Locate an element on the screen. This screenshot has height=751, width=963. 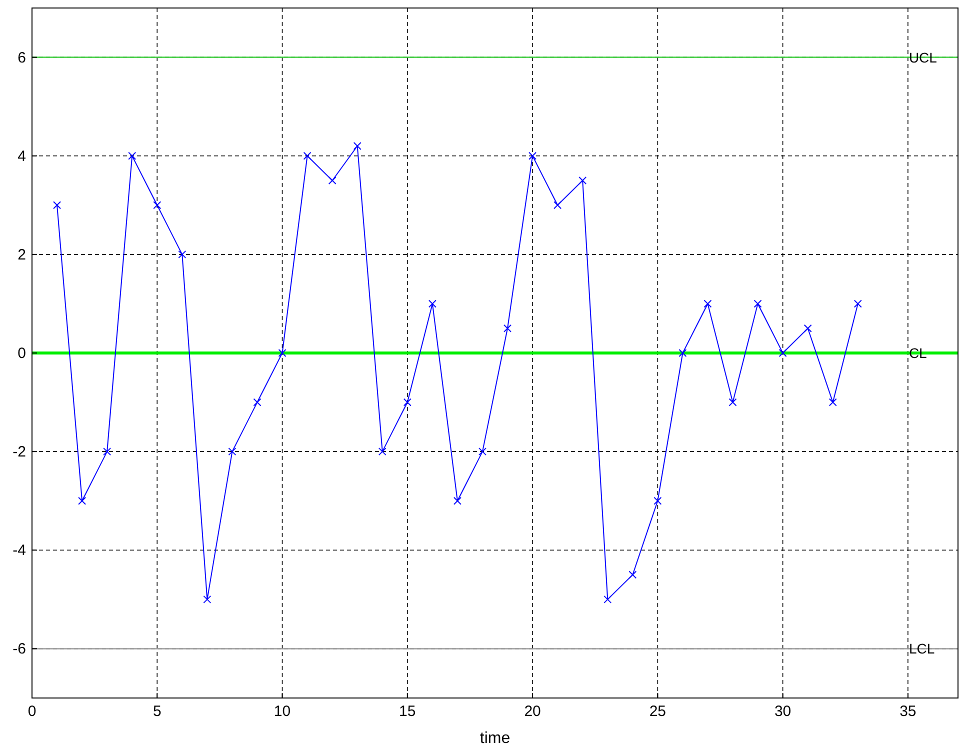
y-tick-label: 2 is located at coordinates (22, 255).